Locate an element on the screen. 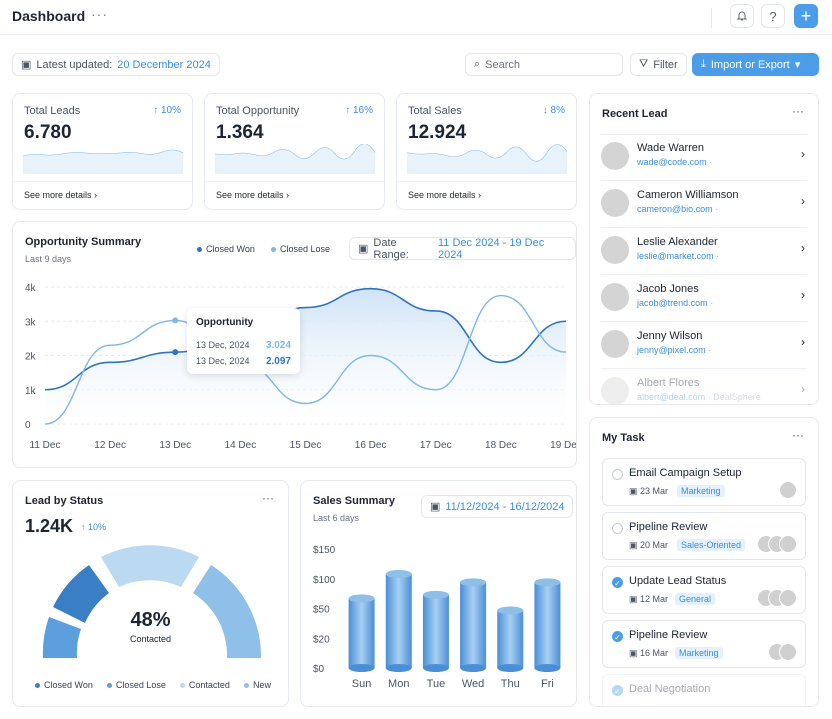  lead-name: Jacob Jones is located at coordinates (668, 289).